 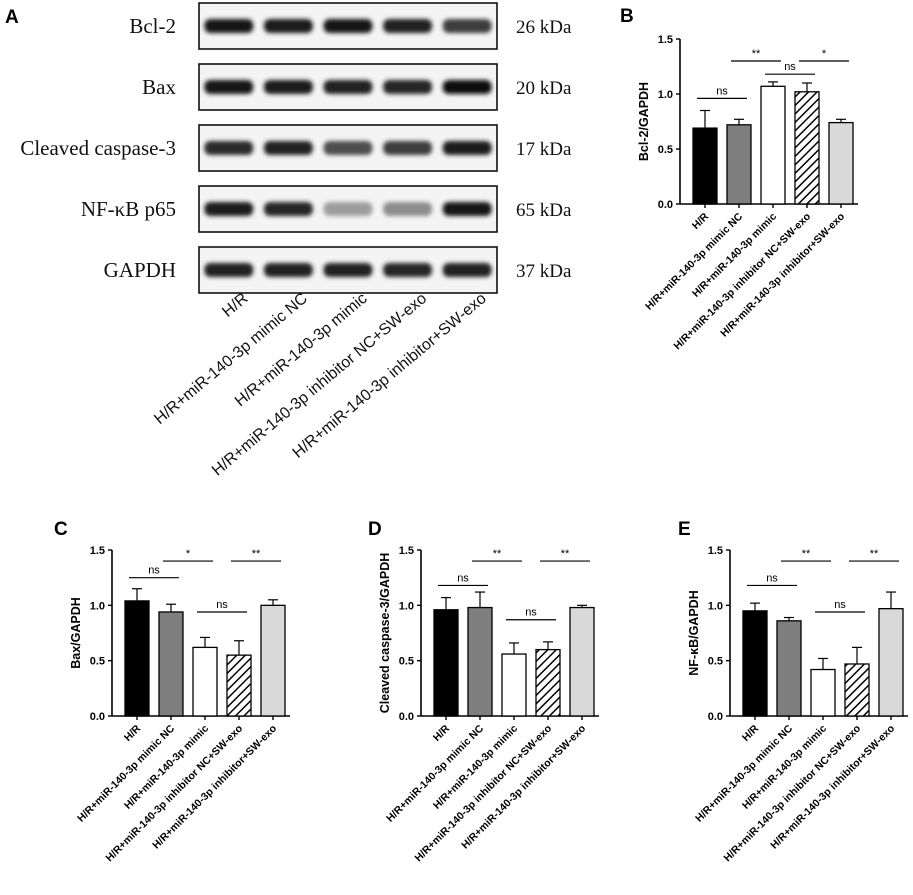 I want to click on y-axis-label: Cleaved caspase-3/GAPDH, so click(x=385, y=633).